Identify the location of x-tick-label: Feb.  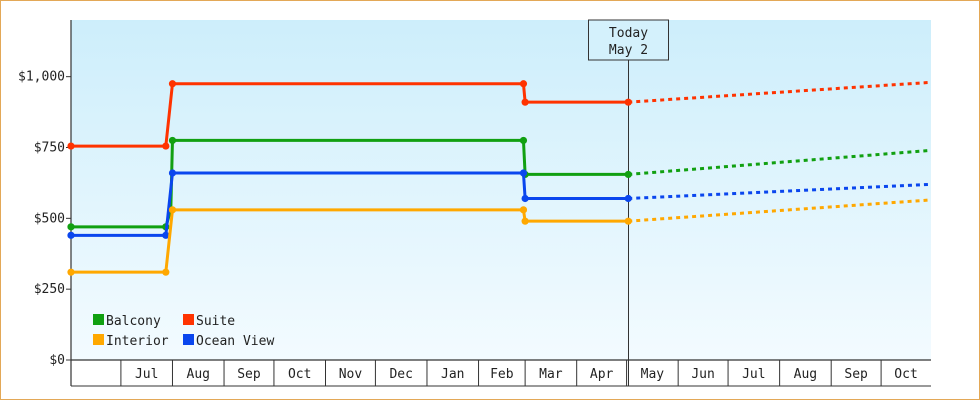
(502, 374).